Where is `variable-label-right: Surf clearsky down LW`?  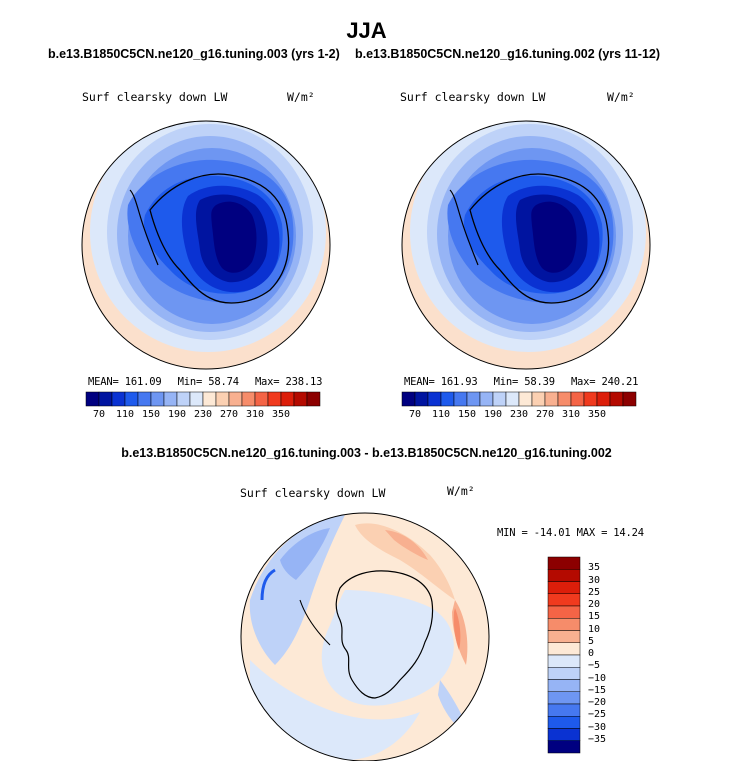 variable-label-right: Surf clearsky down LW is located at coordinates (473, 97).